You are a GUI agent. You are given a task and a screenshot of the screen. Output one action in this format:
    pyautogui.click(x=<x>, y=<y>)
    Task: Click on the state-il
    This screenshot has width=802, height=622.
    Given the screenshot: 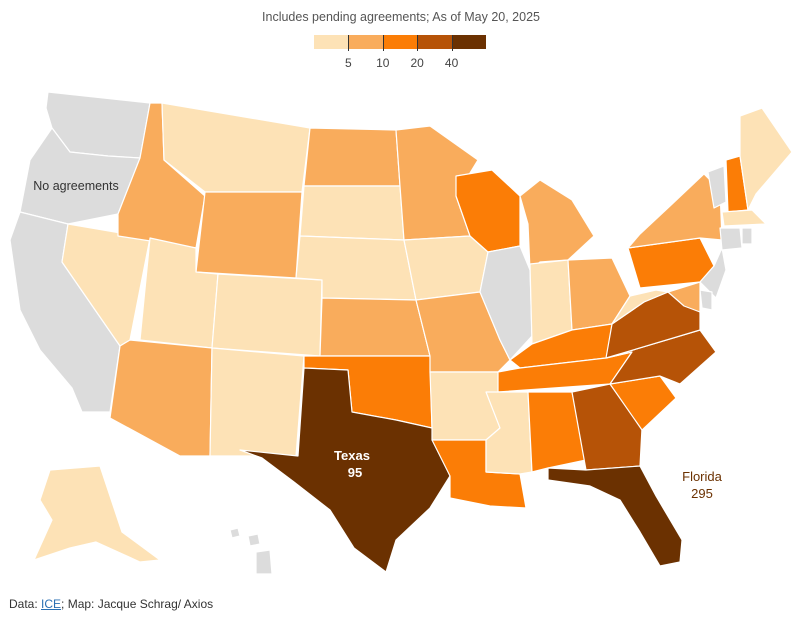 What is the action you would take?
    pyautogui.click(x=506, y=303)
    